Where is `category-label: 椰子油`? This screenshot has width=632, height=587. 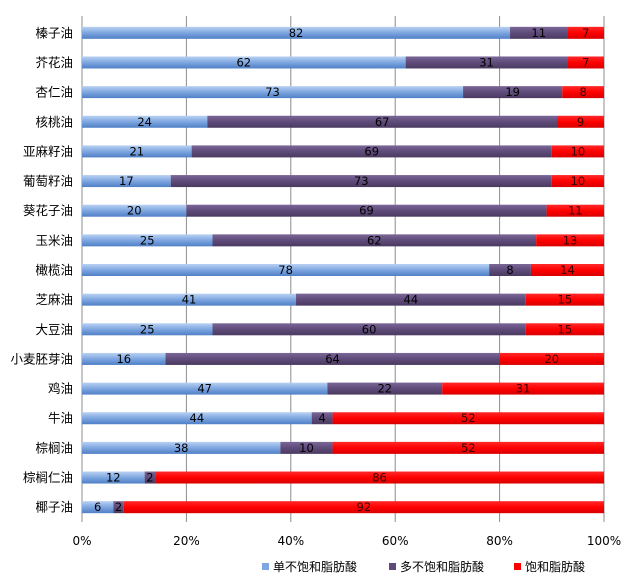 category-label: 椰子油 is located at coordinates (54, 507).